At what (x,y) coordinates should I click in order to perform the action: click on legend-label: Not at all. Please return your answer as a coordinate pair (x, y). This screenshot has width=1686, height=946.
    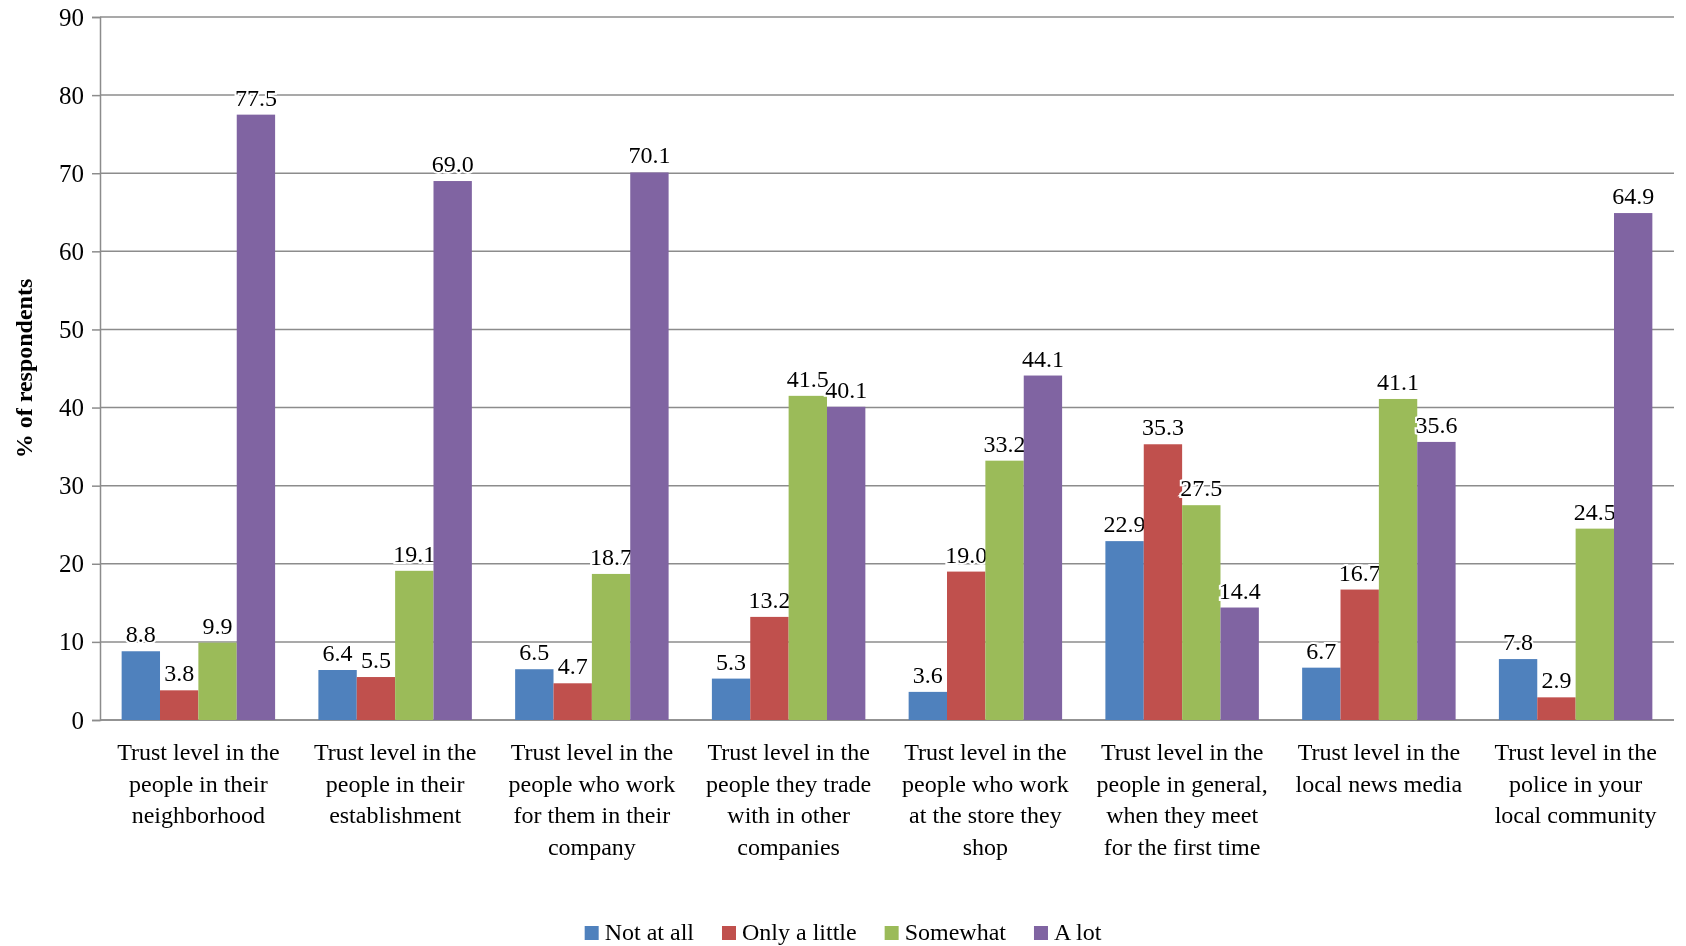
    Looking at the image, I should click on (649, 932).